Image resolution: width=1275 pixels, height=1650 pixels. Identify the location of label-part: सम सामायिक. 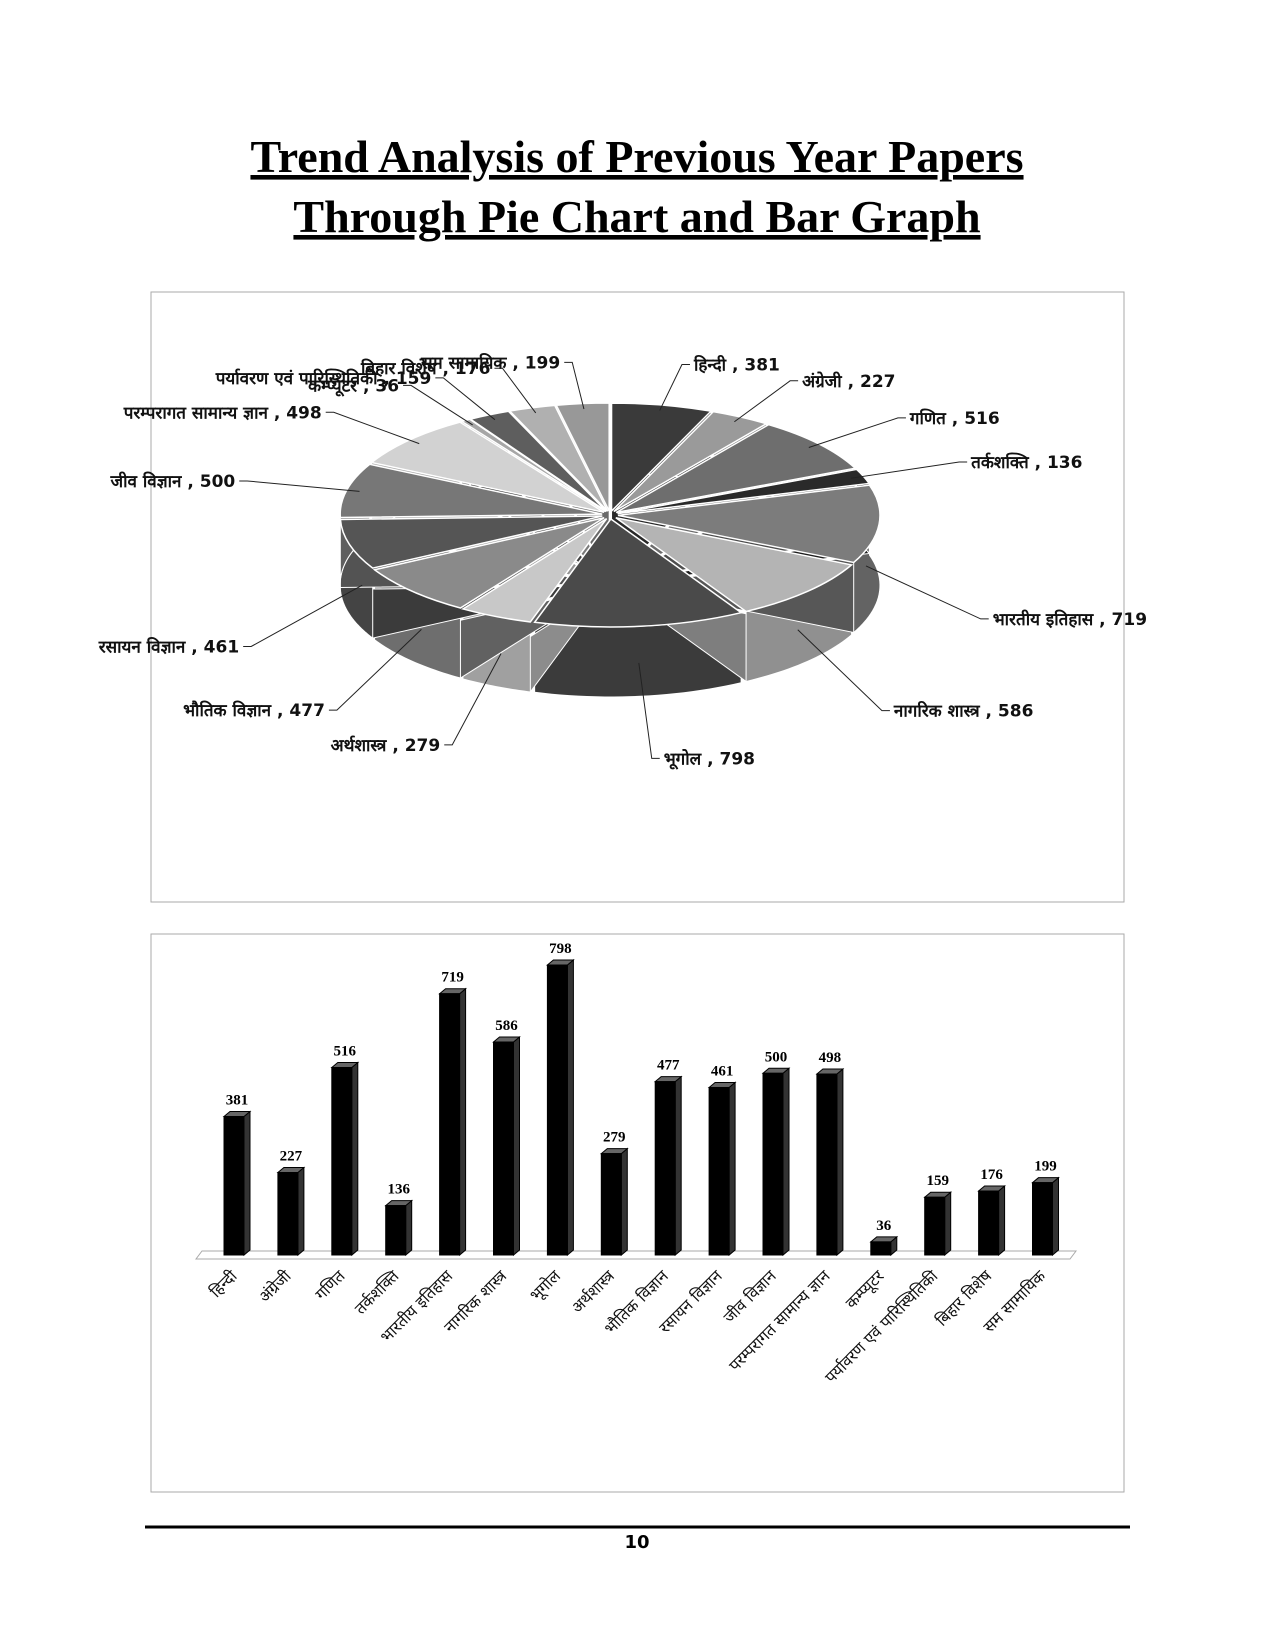
(463, 362).